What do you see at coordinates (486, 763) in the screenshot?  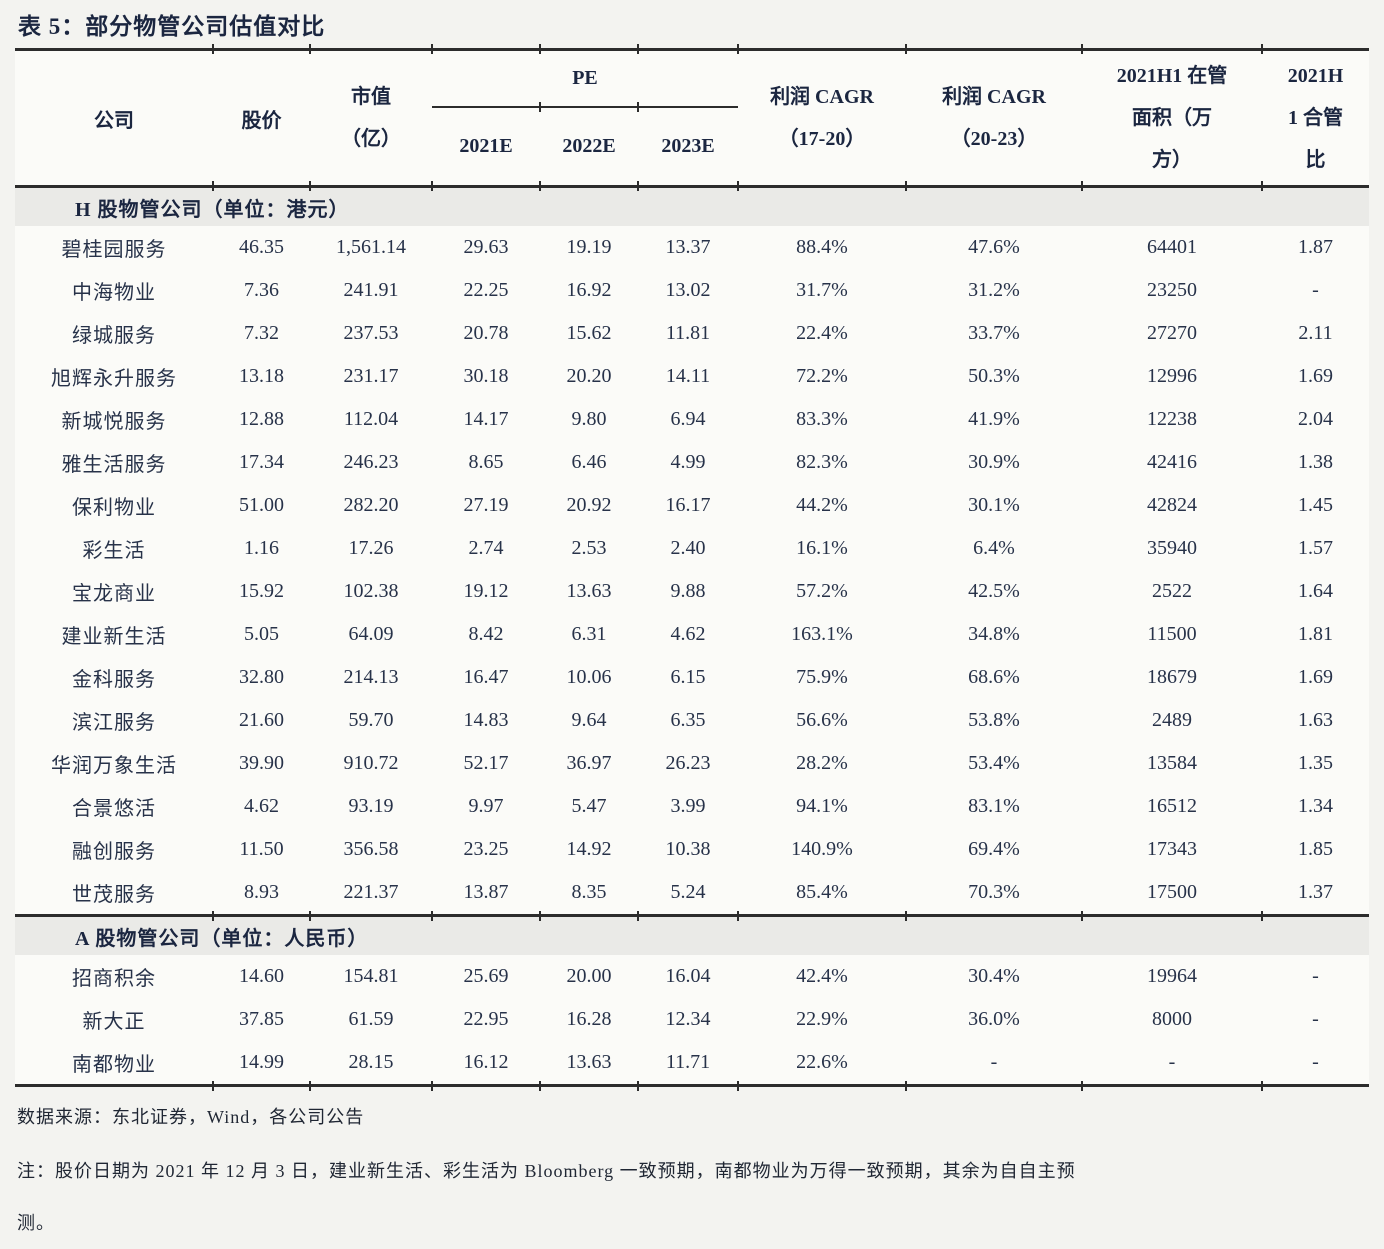 I see `cell-pe-2021e: 52.17` at bounding box center [486, 763].